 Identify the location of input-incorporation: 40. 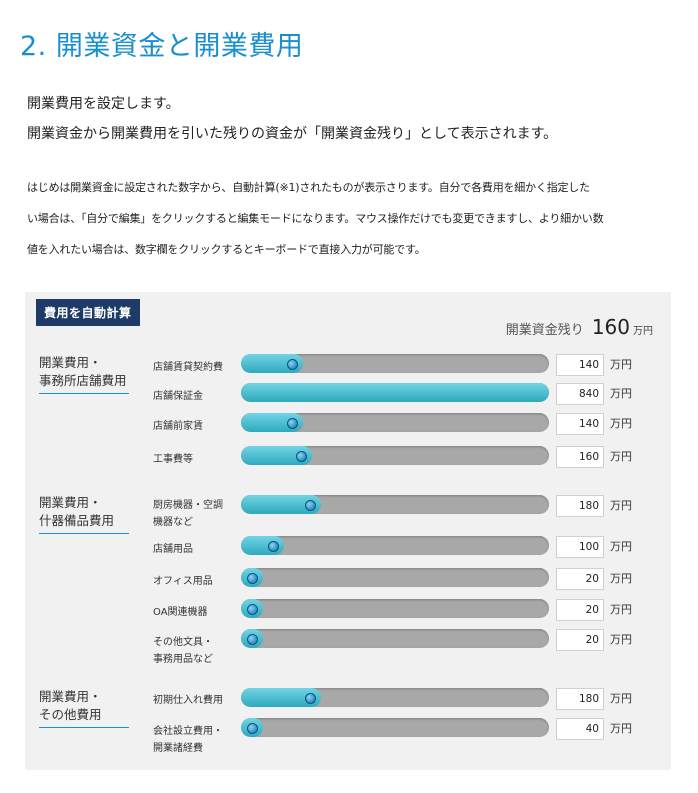
(580, 729).